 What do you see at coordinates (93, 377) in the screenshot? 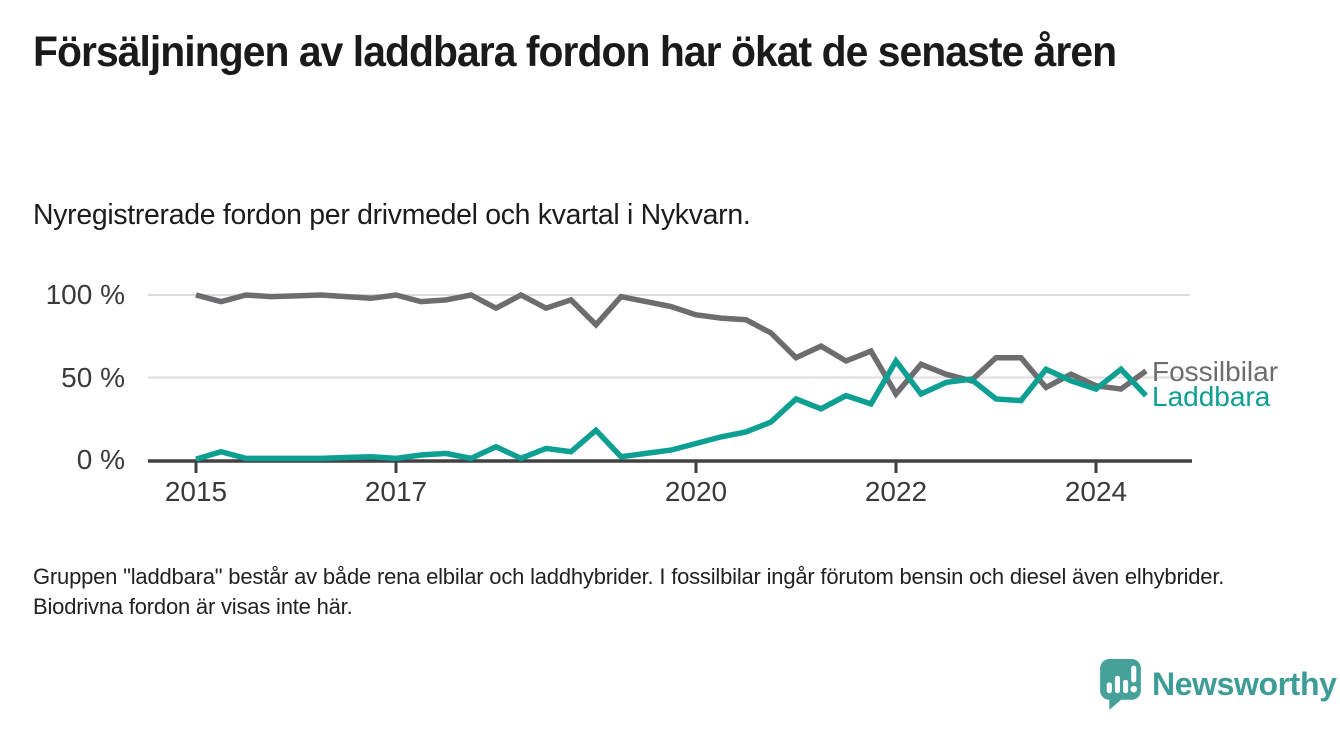
I see `y-tick-label-50: 50 %` at bounding box center [93, 377].